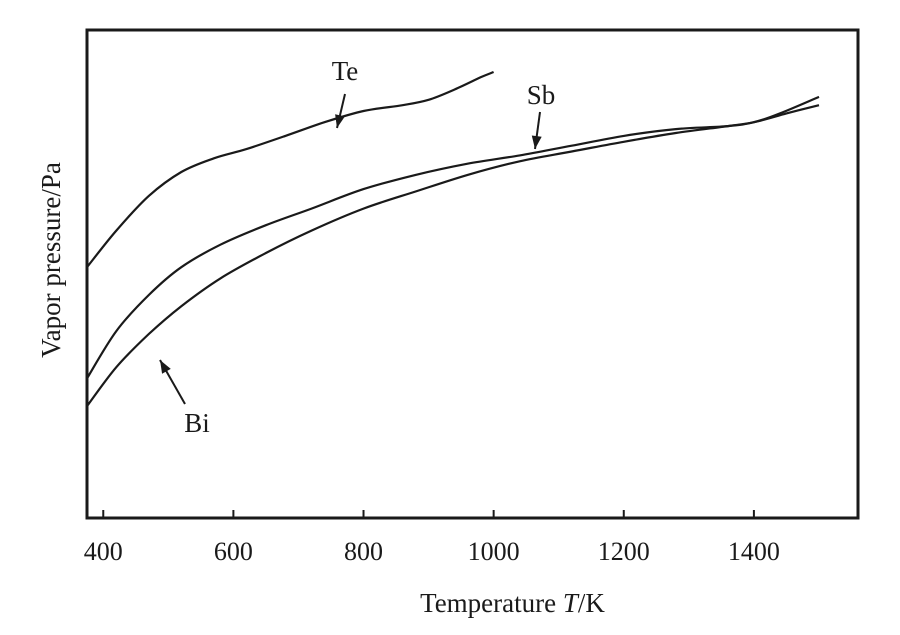 Image resolution: width=900 pixels, height=635 pixels. I want to click on x-axis-title: Temperature T/K, so click(512, 603).